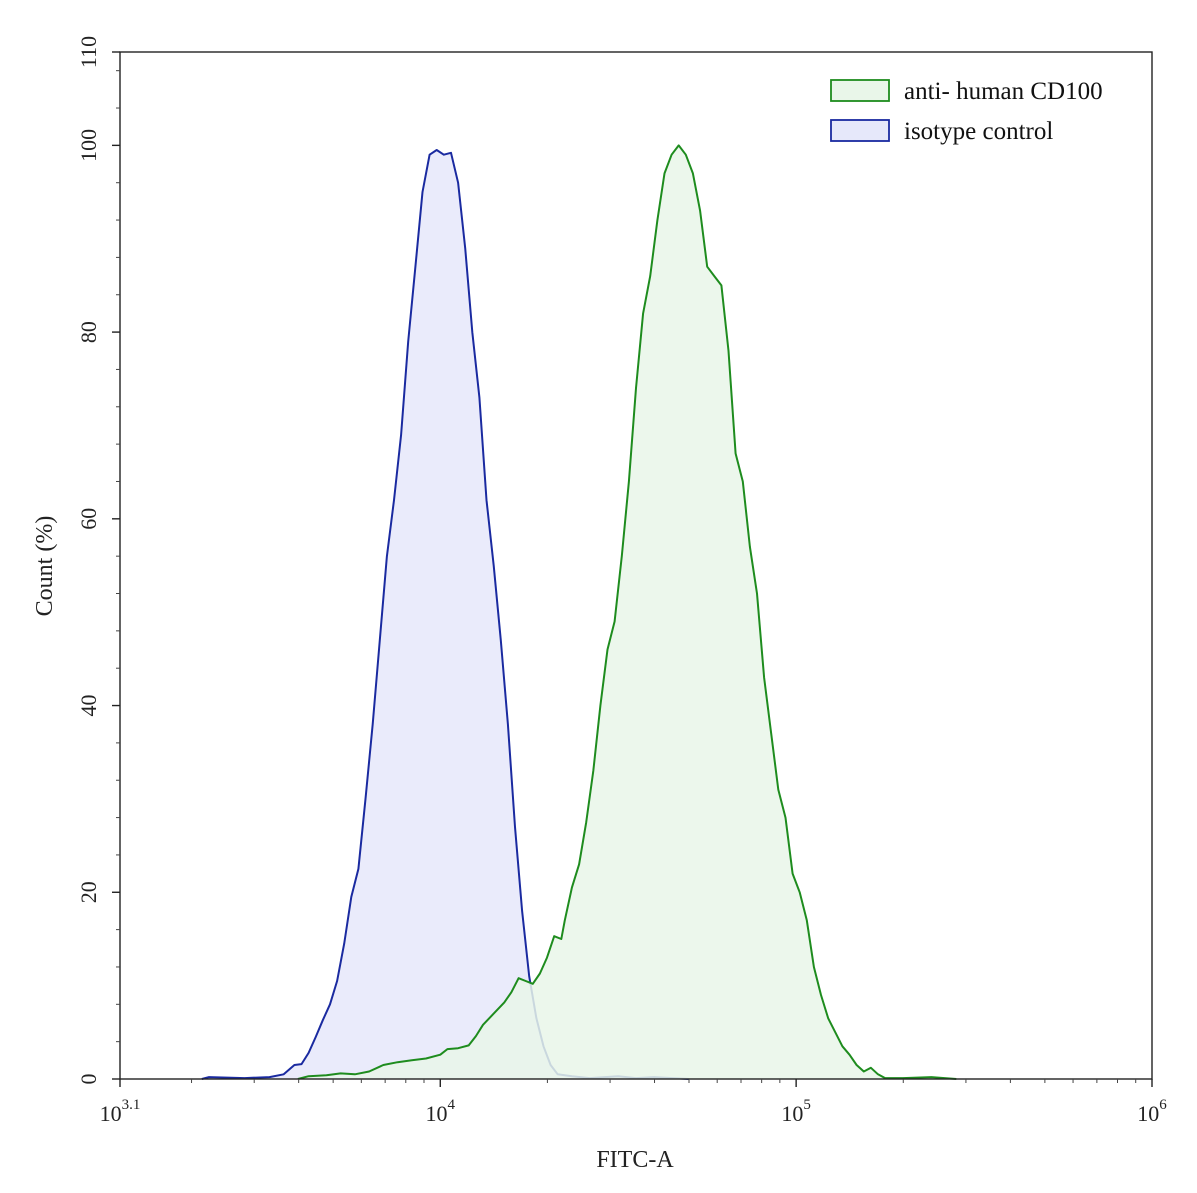  I want to click on y-tick-label-3: 60, so click(88, 519).